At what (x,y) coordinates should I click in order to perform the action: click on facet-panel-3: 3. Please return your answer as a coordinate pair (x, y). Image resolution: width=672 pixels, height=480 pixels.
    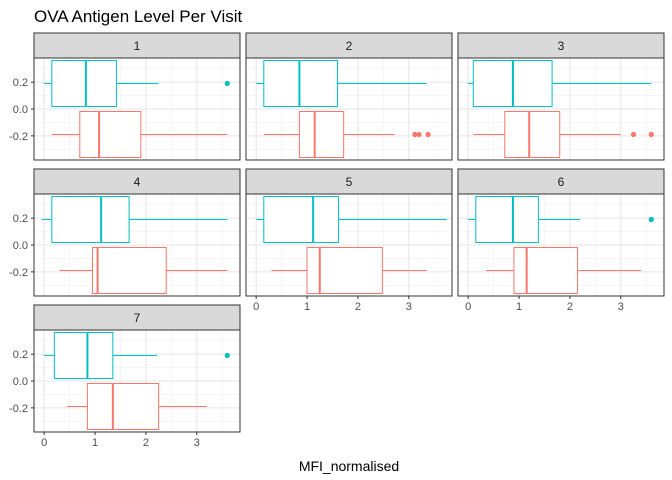
    Looking at the image, I should click on (561, 96).